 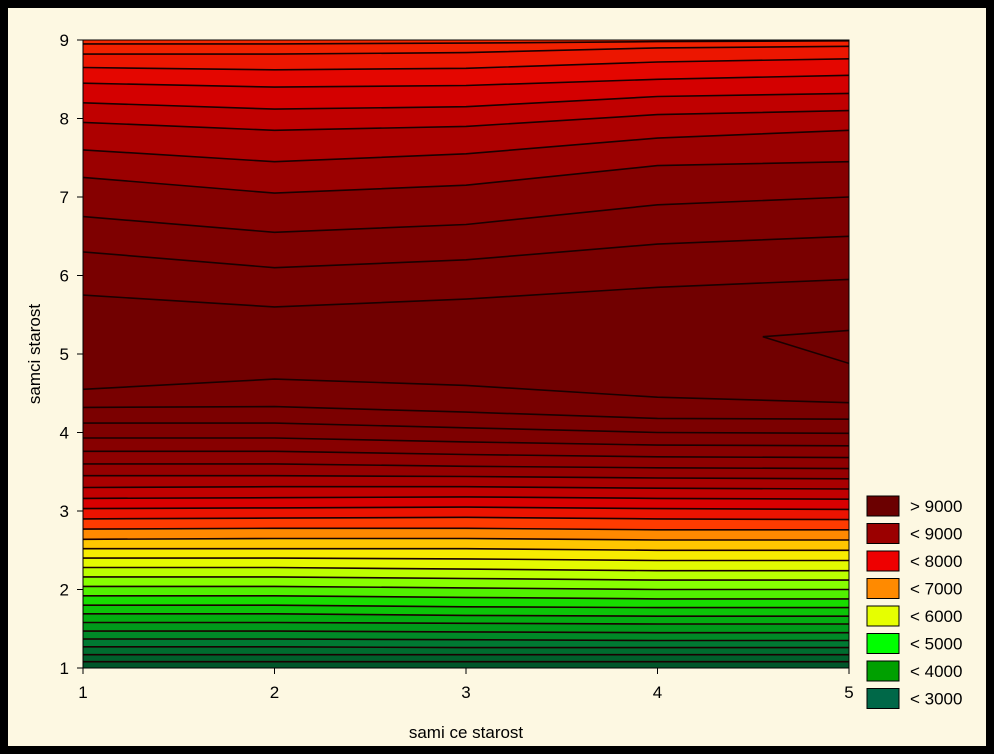 What do you see at coordinates (466, 647) in the screenshot?
I see `contour-line` at bounding box center [466, 647].